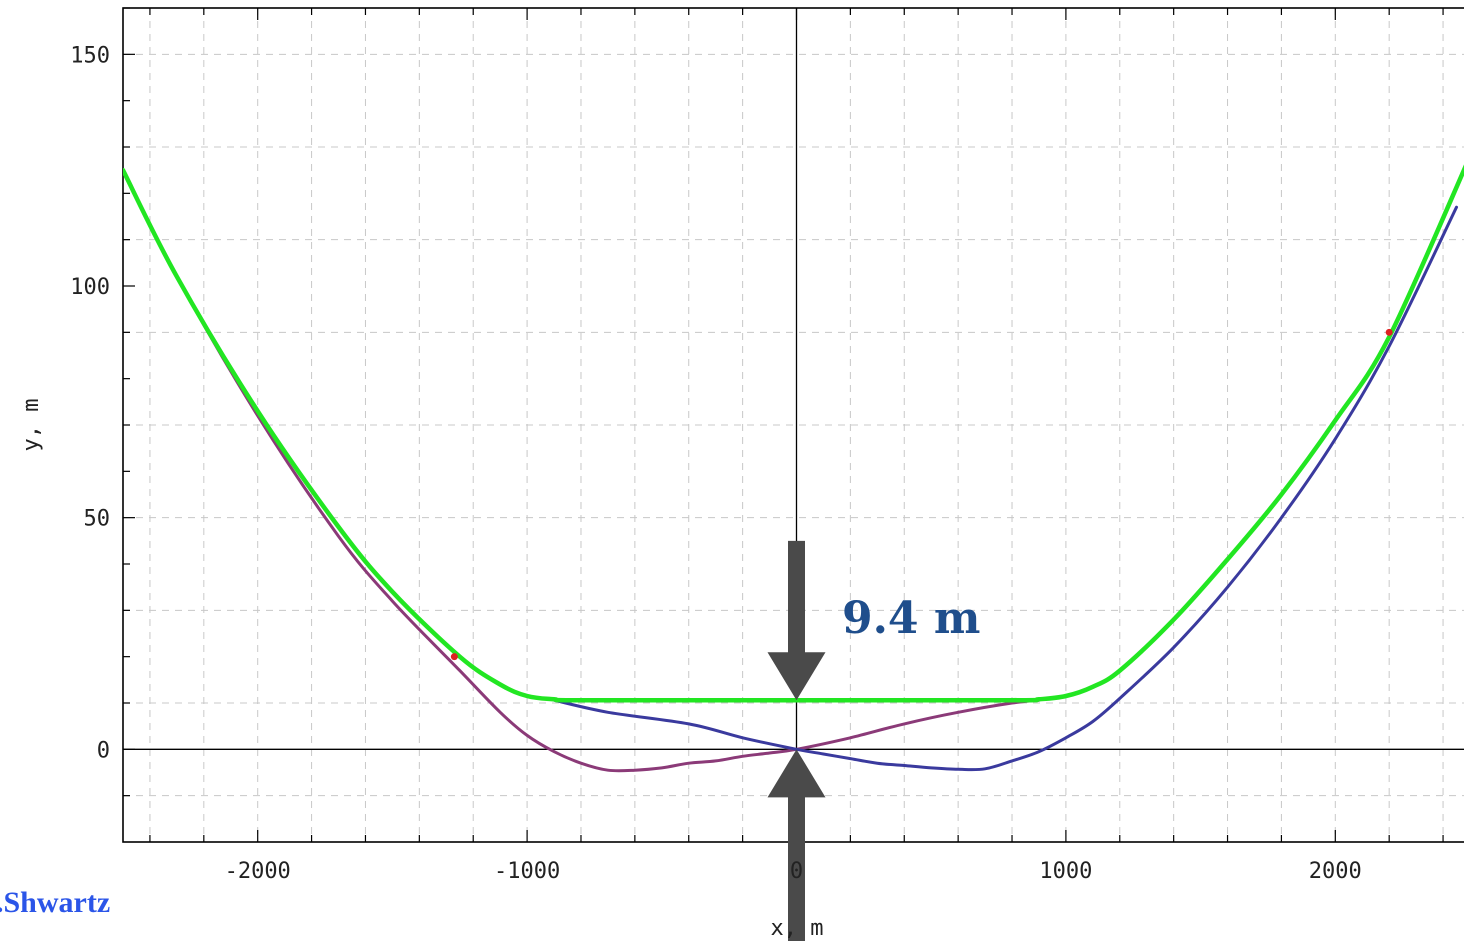 This screenshot has height=941, width=1464. What do you see at coordinates (796, 845) in the screenshot?
I see `arrow-up` at bounding box center [796, 845].